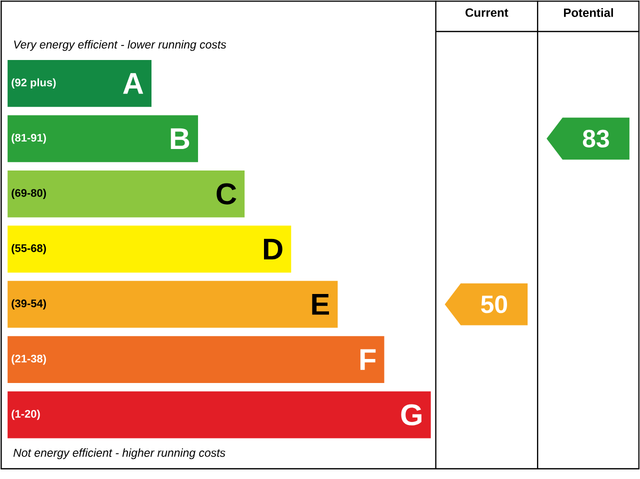  Describe the element at coordinates (180, 139) in the screenshot. I see `y-tick-label: B` at that location.